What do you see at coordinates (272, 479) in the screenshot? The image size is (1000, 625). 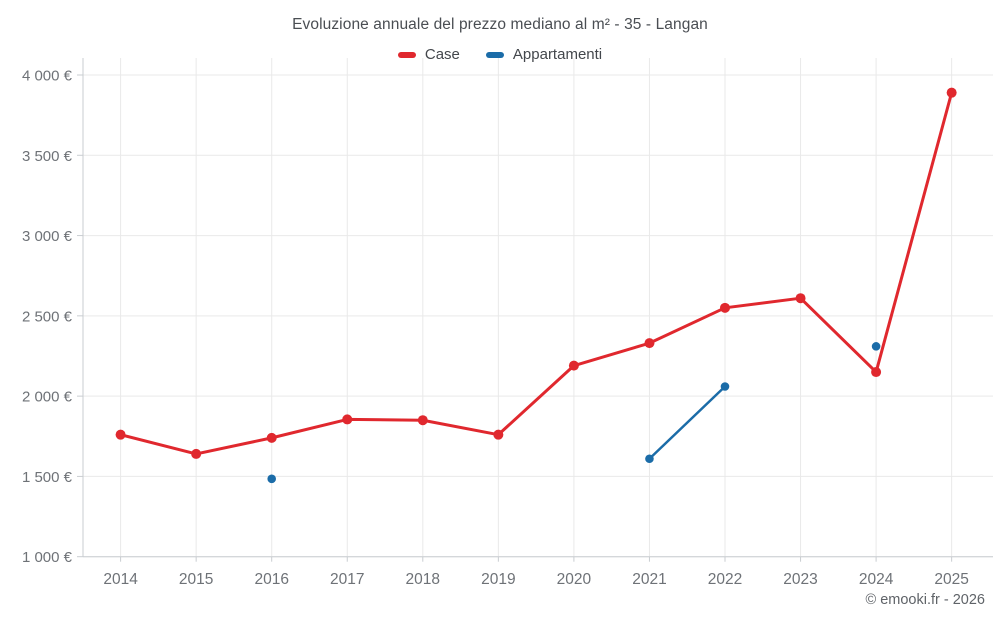 I see `data-point-appartamenti-2016` at bounding box center [272, 479].